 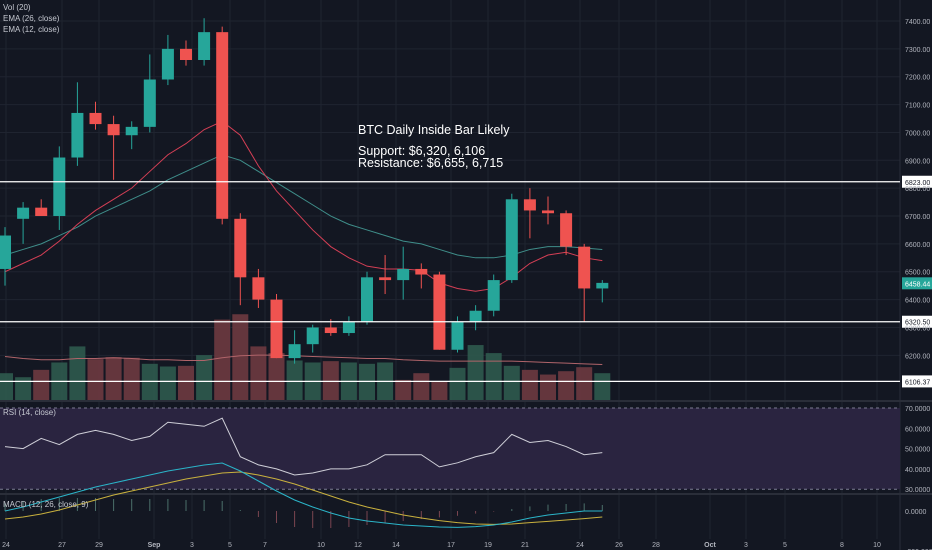 I want to click on time-tick-label: 5, so click(x=230, y=545).